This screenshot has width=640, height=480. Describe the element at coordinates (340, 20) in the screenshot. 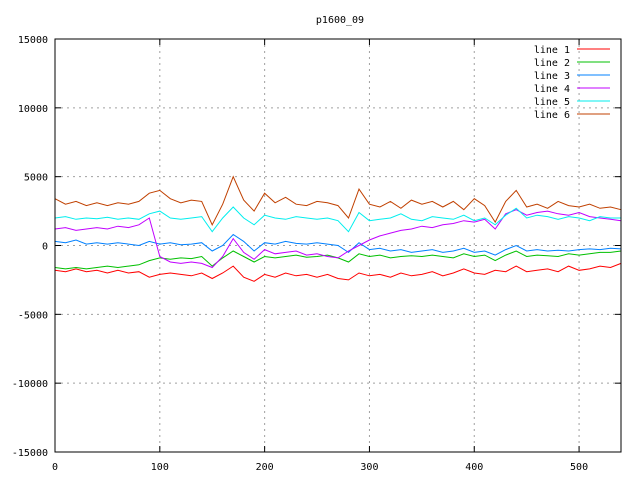

I see `chart-title: p1600_09` at that location.